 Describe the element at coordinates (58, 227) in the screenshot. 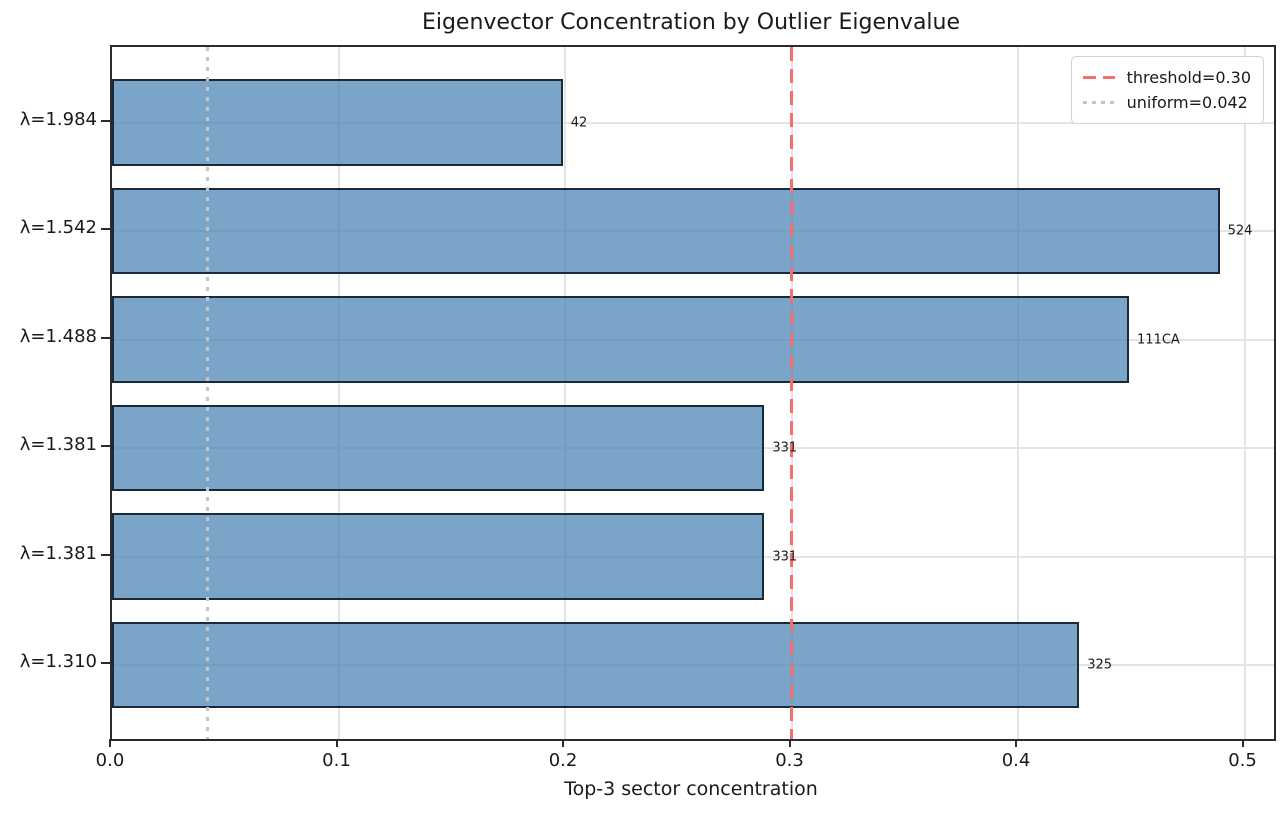

I see `y-tick-label: λ=1.542` at that location.